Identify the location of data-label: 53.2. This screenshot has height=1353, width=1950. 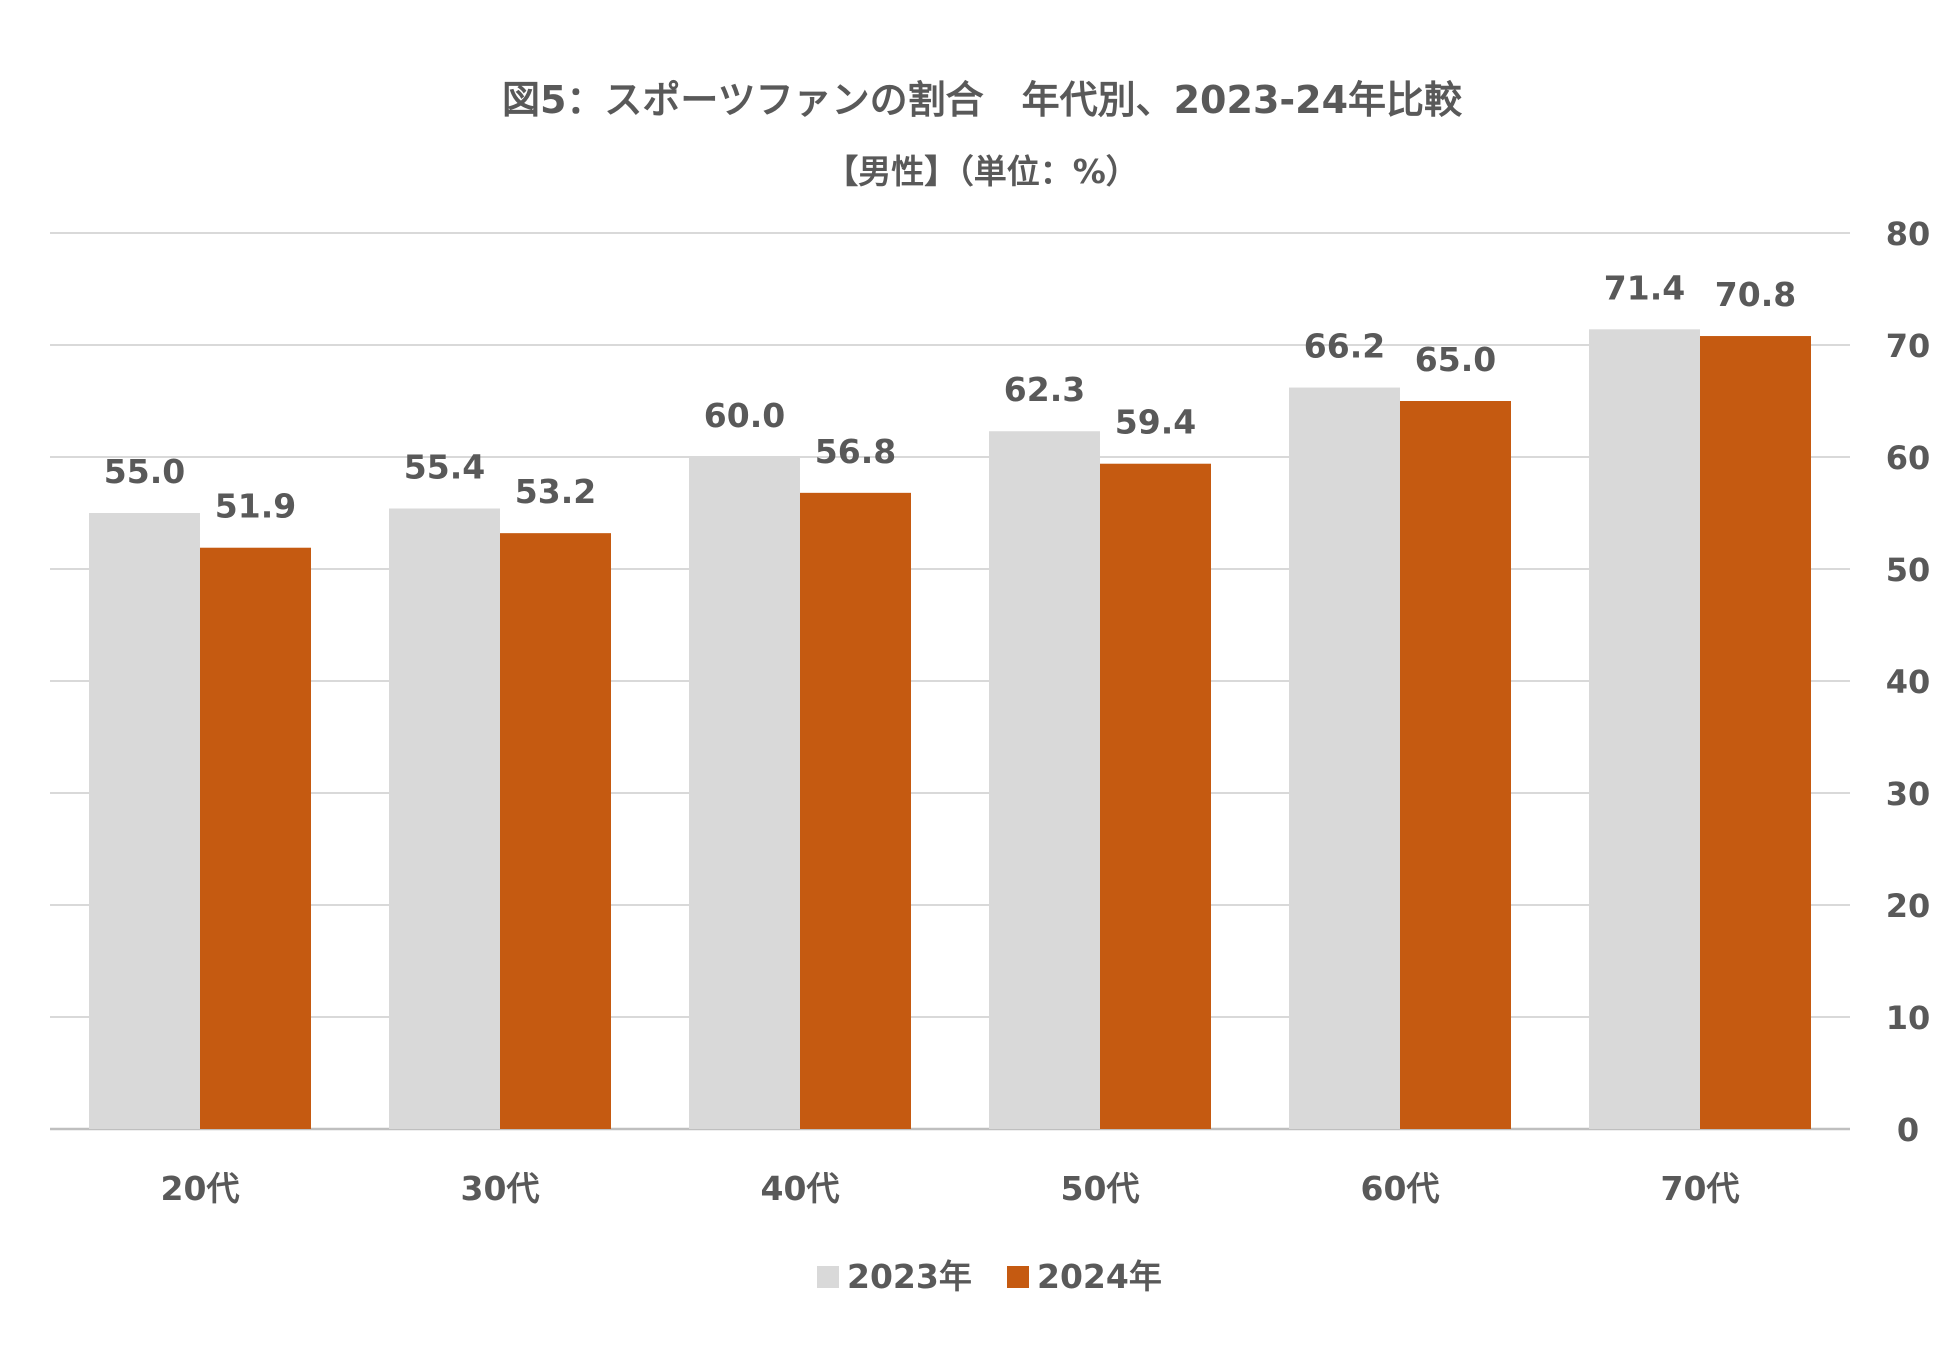
(555, 491).